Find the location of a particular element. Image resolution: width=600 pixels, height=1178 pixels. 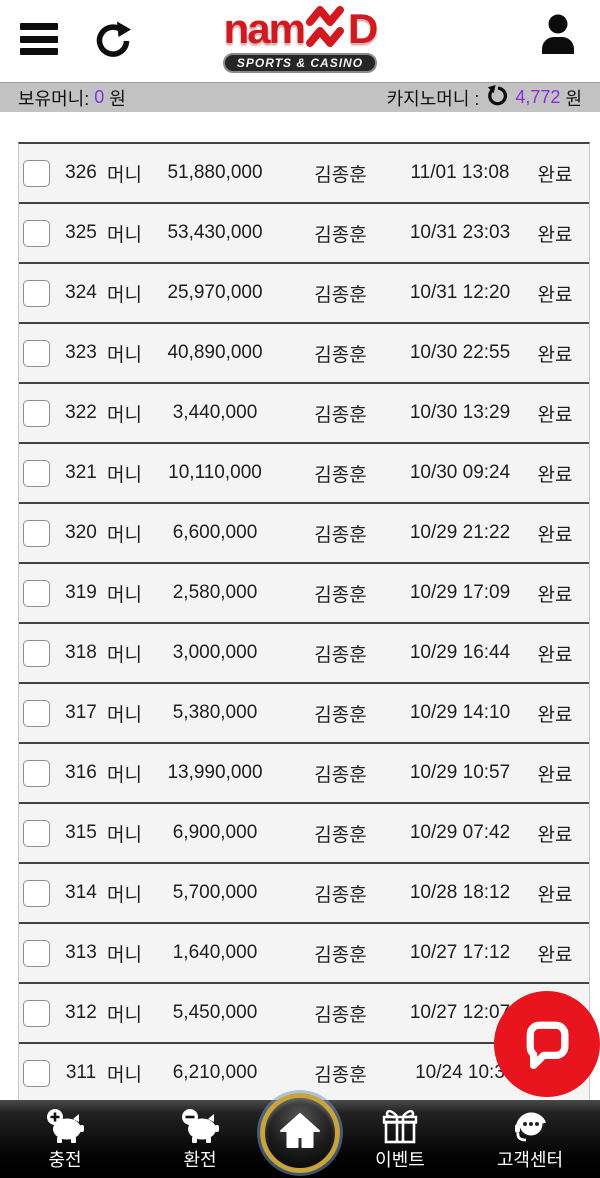

own-money-value: 0 is located at coordinates (99, 97).